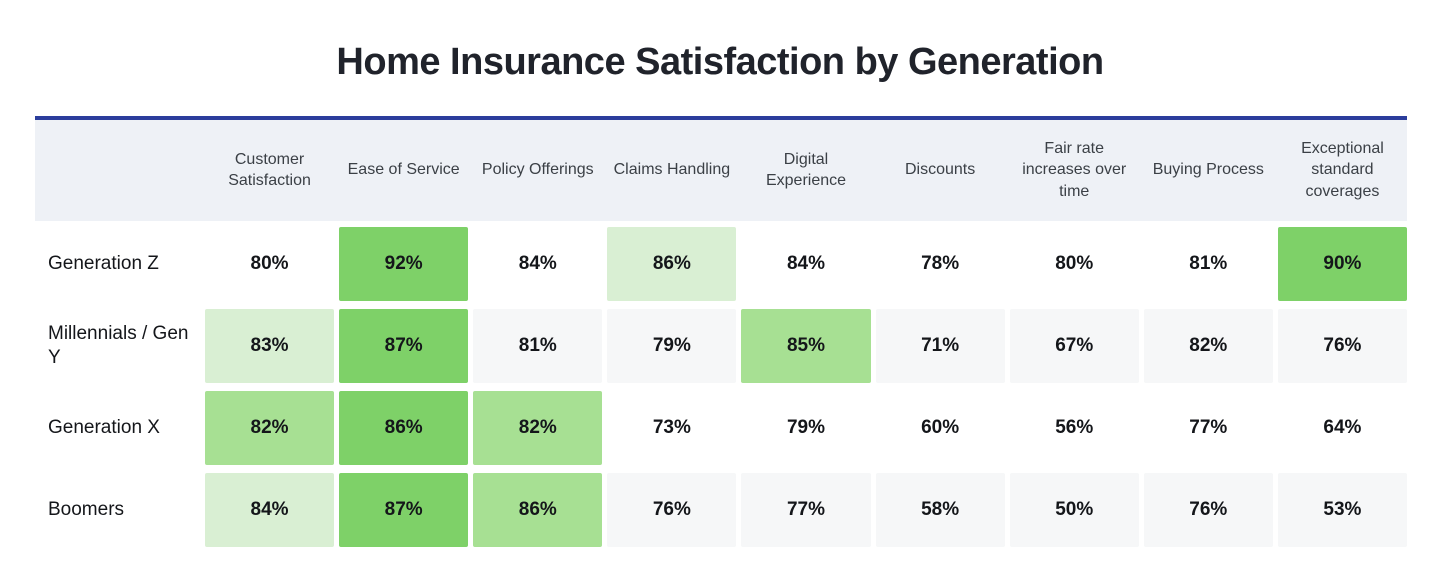 This screenshot has width=1440, height=585. Describe the element at coordinates (940, 509) in the screenshot. I see `value-cell: 58%` at that location.